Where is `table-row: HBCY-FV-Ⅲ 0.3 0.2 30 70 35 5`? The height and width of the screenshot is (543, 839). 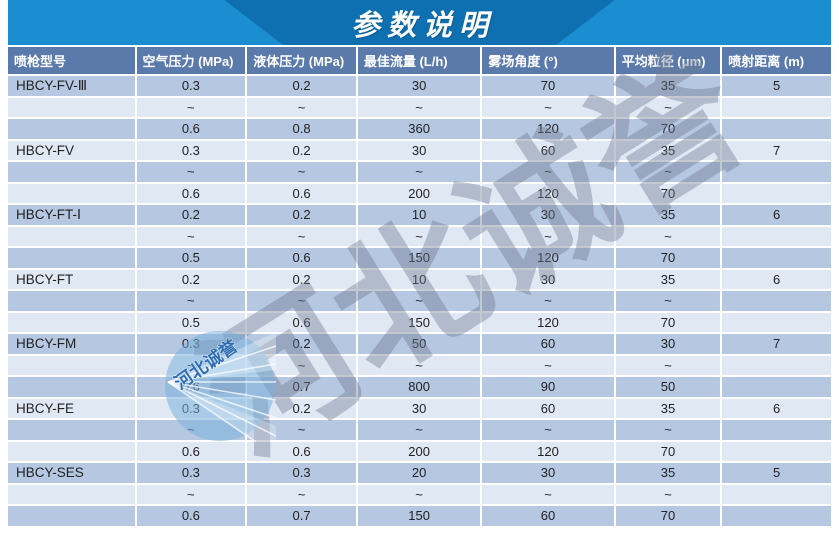
table-row: HBCY-FV-Ⅲ 0.3 0.2 30 70 35 5 is located at coordinates (419, 86).